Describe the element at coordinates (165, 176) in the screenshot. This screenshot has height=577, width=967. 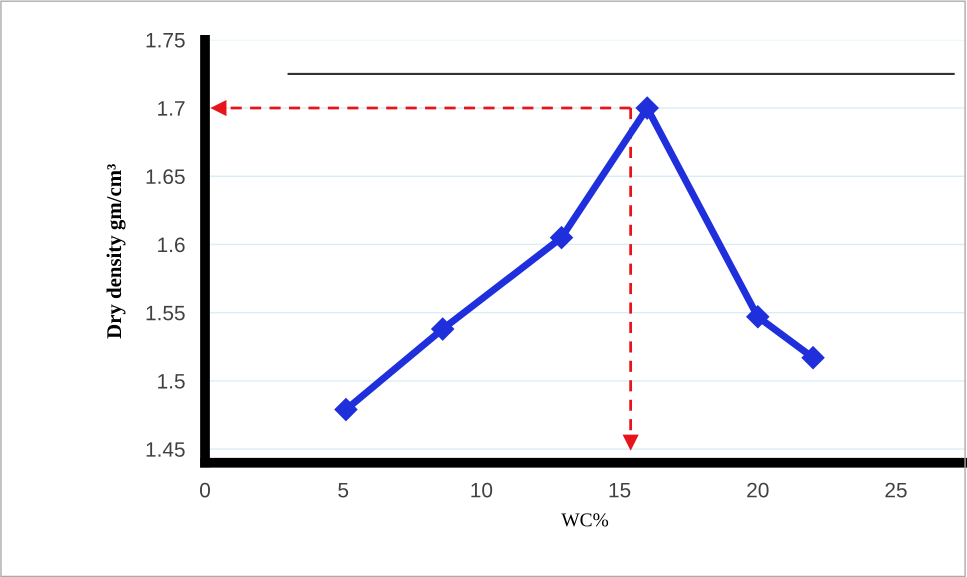
I see `y-tick-label: 1.65` at that location.